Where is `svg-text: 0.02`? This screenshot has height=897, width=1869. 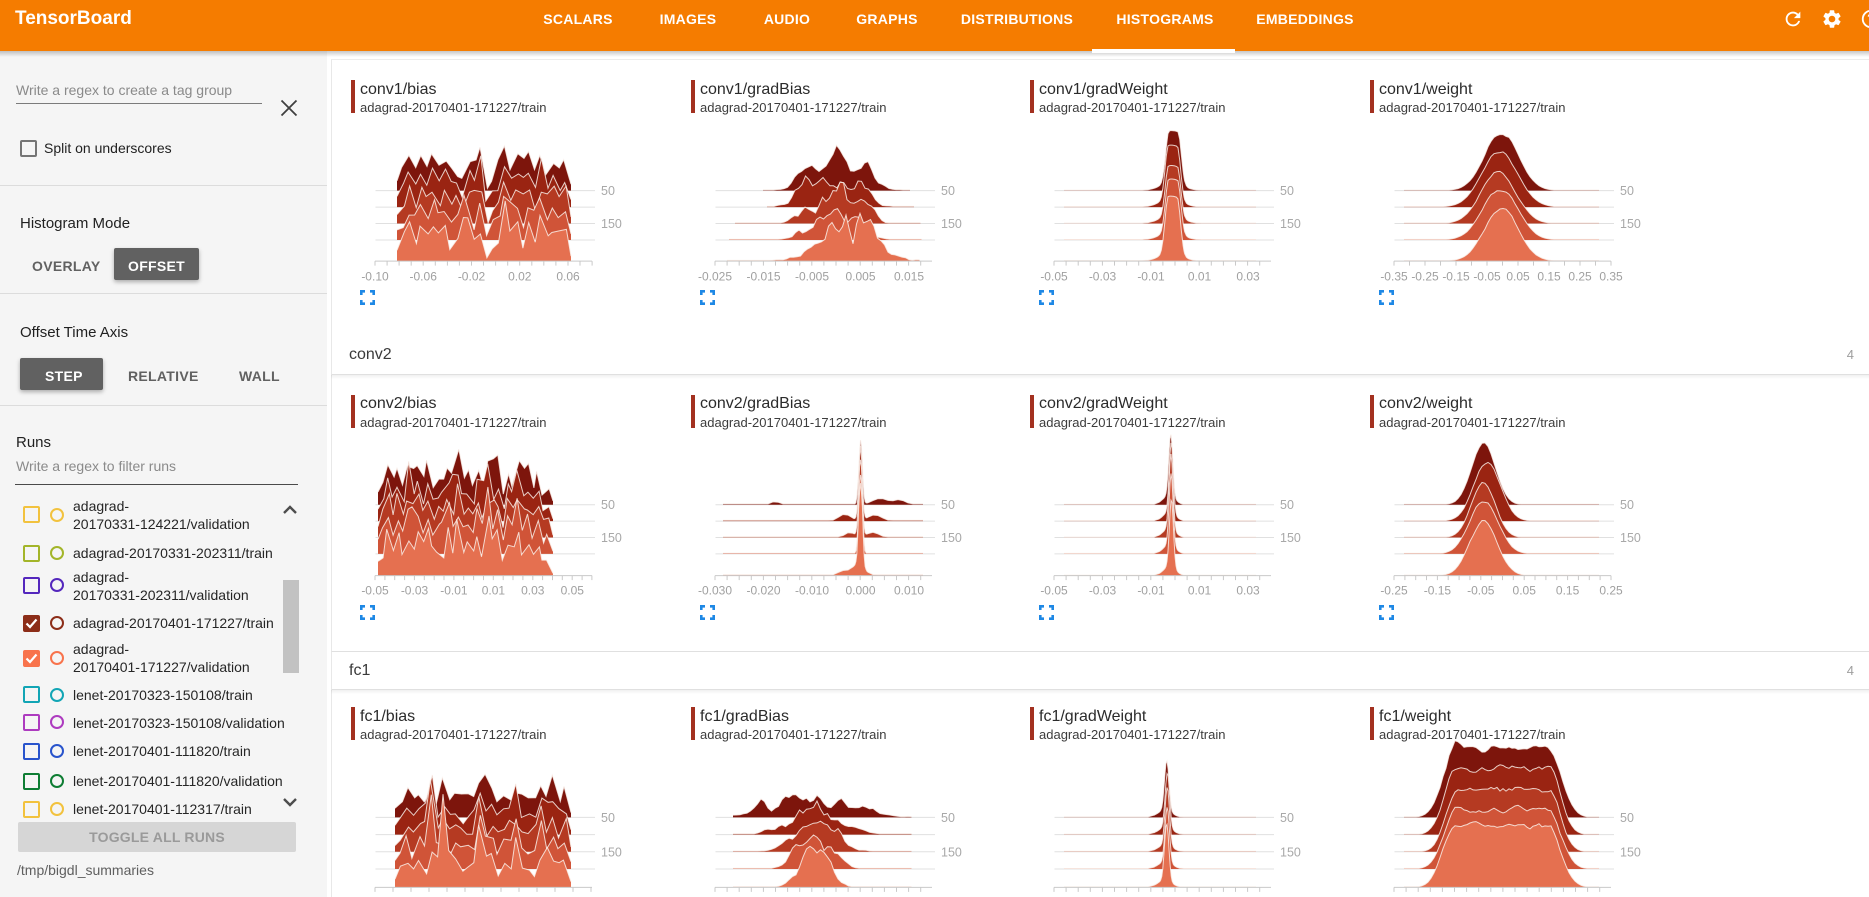 svg-text: 0.02 is located at coordinates (520, 277).